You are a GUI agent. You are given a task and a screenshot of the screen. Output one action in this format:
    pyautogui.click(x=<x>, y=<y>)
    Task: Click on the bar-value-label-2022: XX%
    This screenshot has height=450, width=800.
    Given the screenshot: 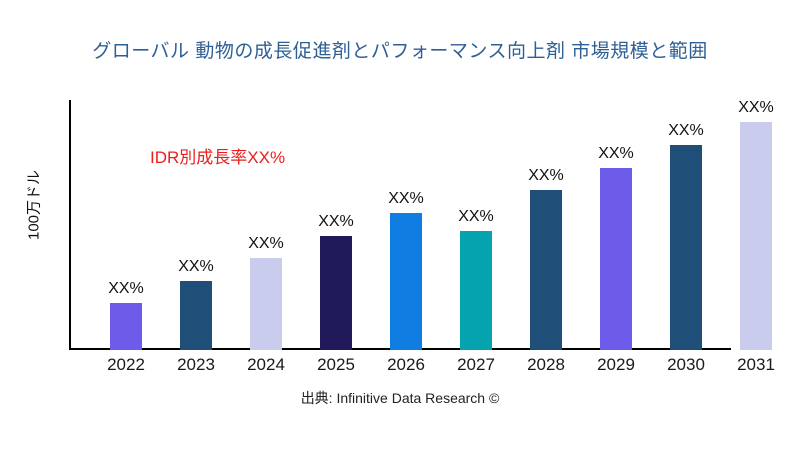 What is the action you would take?
    pyautogui.click(x=126, y=288)
    